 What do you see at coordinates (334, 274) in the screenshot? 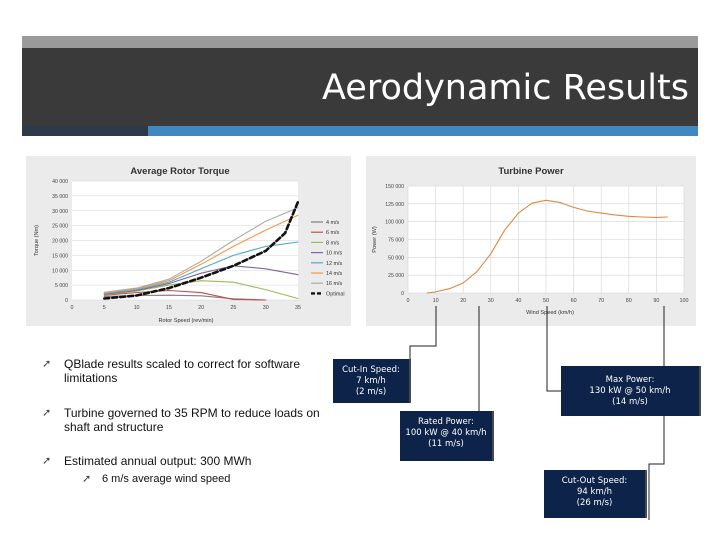
I see `legend-entry: 14 m/s` at bounding box center [334, 274].